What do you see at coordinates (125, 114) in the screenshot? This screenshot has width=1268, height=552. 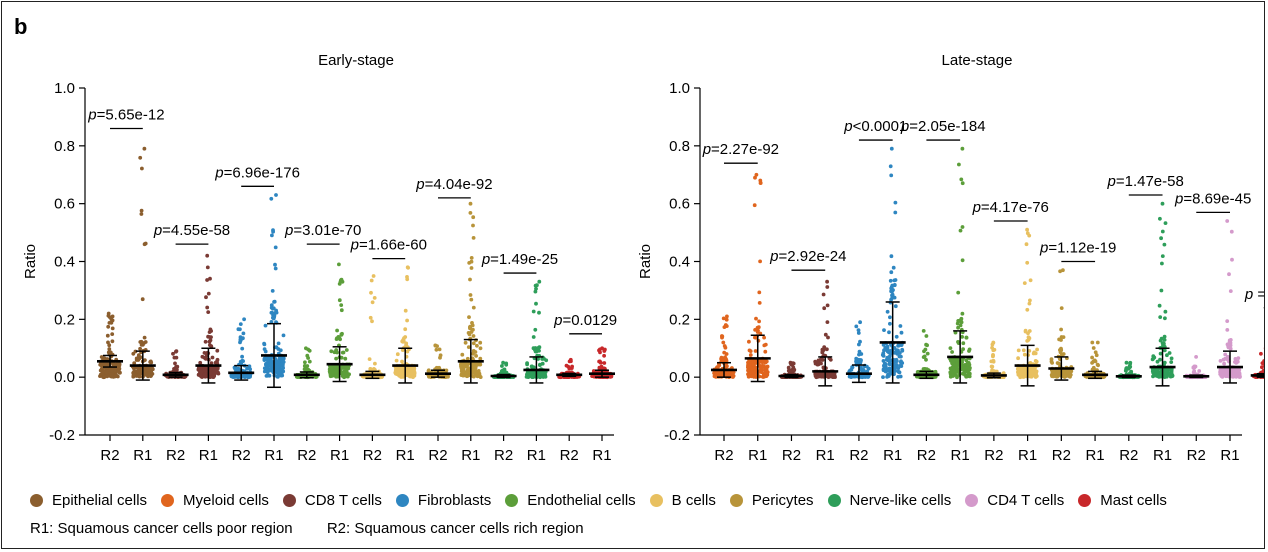 I see `p-value-label: p=5.65e-12` at bounding box center [125, 114].